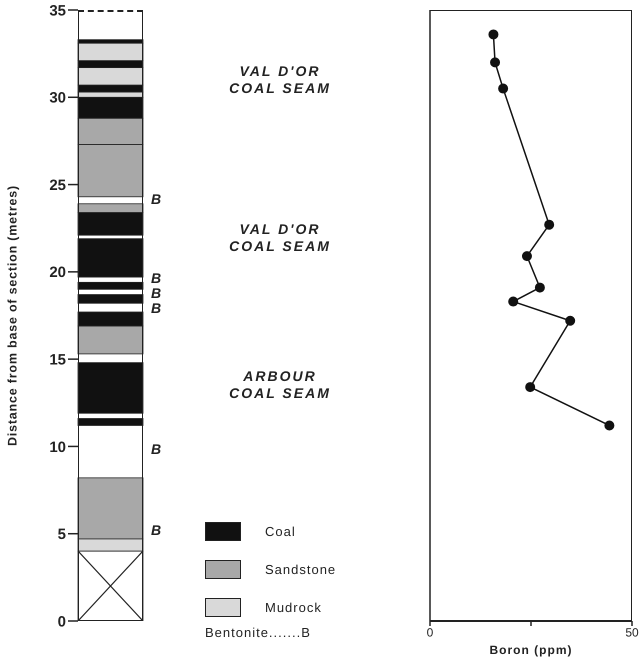 Image resolution: width=642 pixels, height=657 pixels. I want to click on y-axis-title: Distance from base of section (metres), so click(12, 315).